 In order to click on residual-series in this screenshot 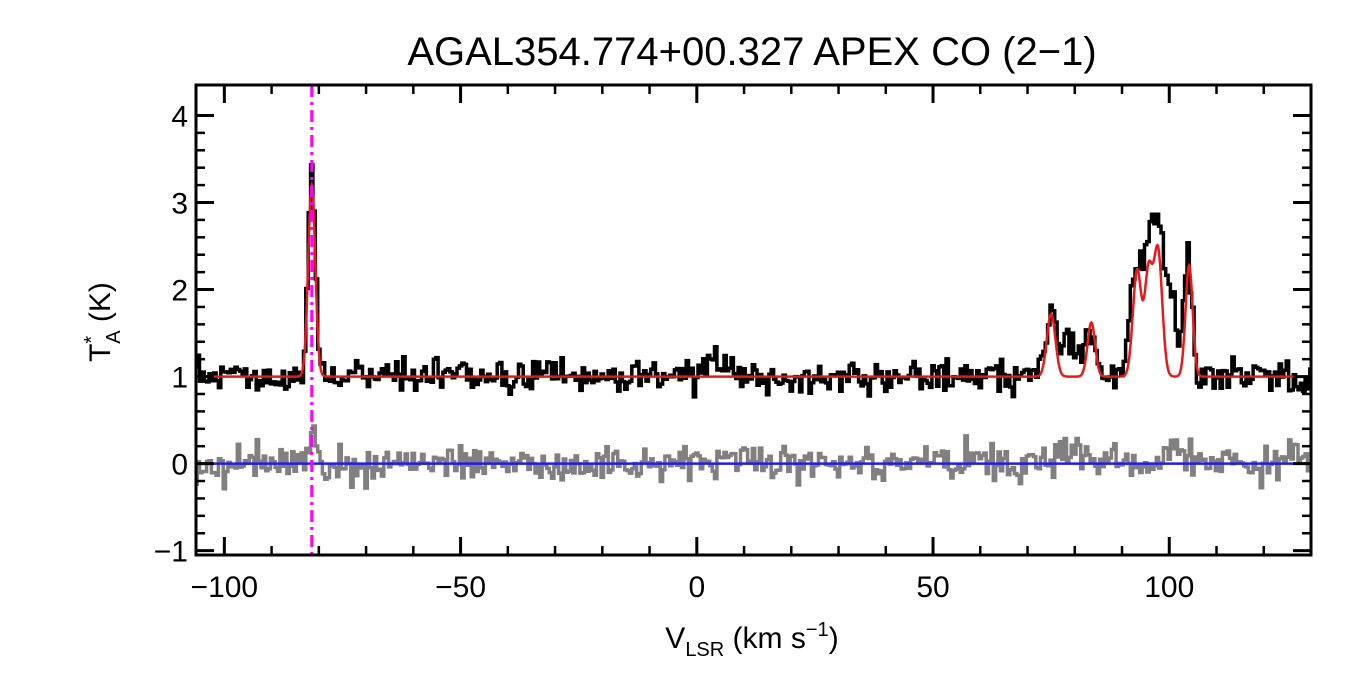, I will do `click(753, 457)`.